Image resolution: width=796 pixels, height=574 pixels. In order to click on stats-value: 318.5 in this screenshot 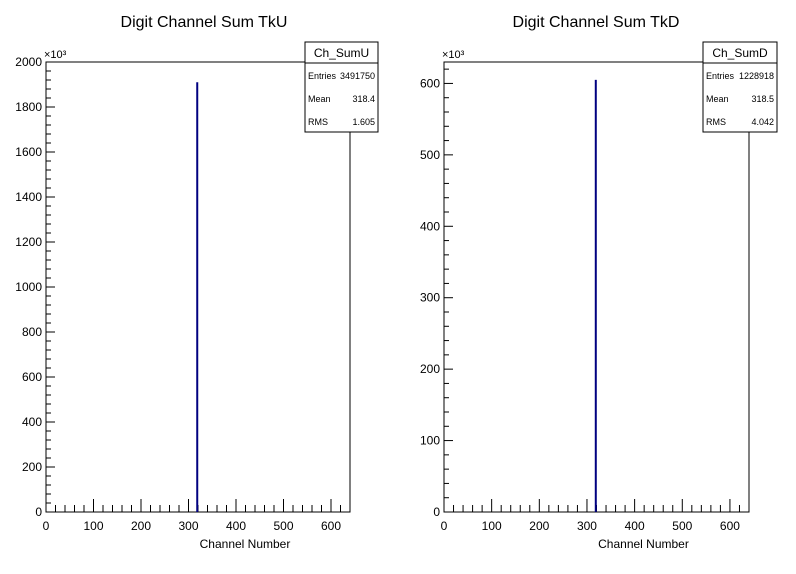, I will do `click(762, 99)`.